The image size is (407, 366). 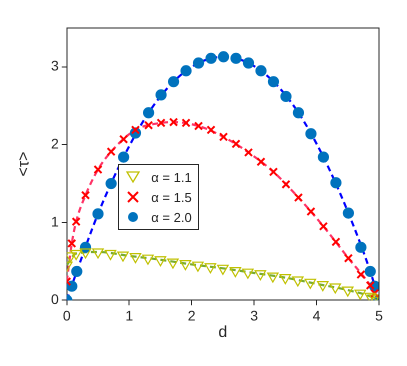 What do you see at coordinates (25, 164) in the screenshot?
I see `y-axis-title: <τ>` at bounding box center [25, 164].